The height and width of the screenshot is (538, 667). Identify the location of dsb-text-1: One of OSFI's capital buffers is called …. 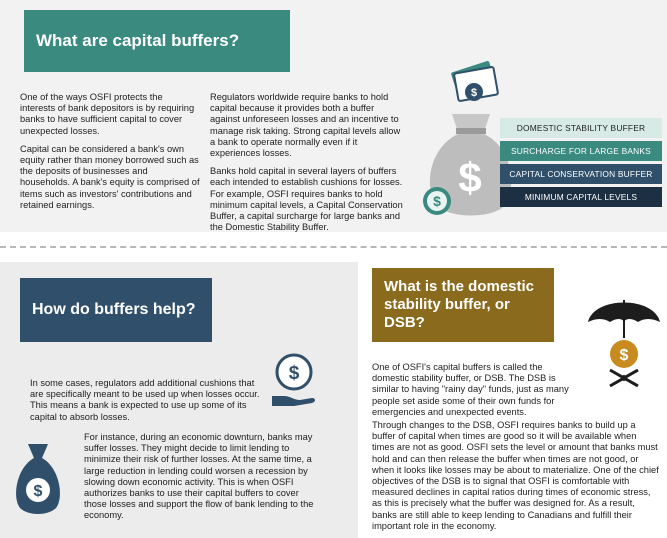
(476, 393).